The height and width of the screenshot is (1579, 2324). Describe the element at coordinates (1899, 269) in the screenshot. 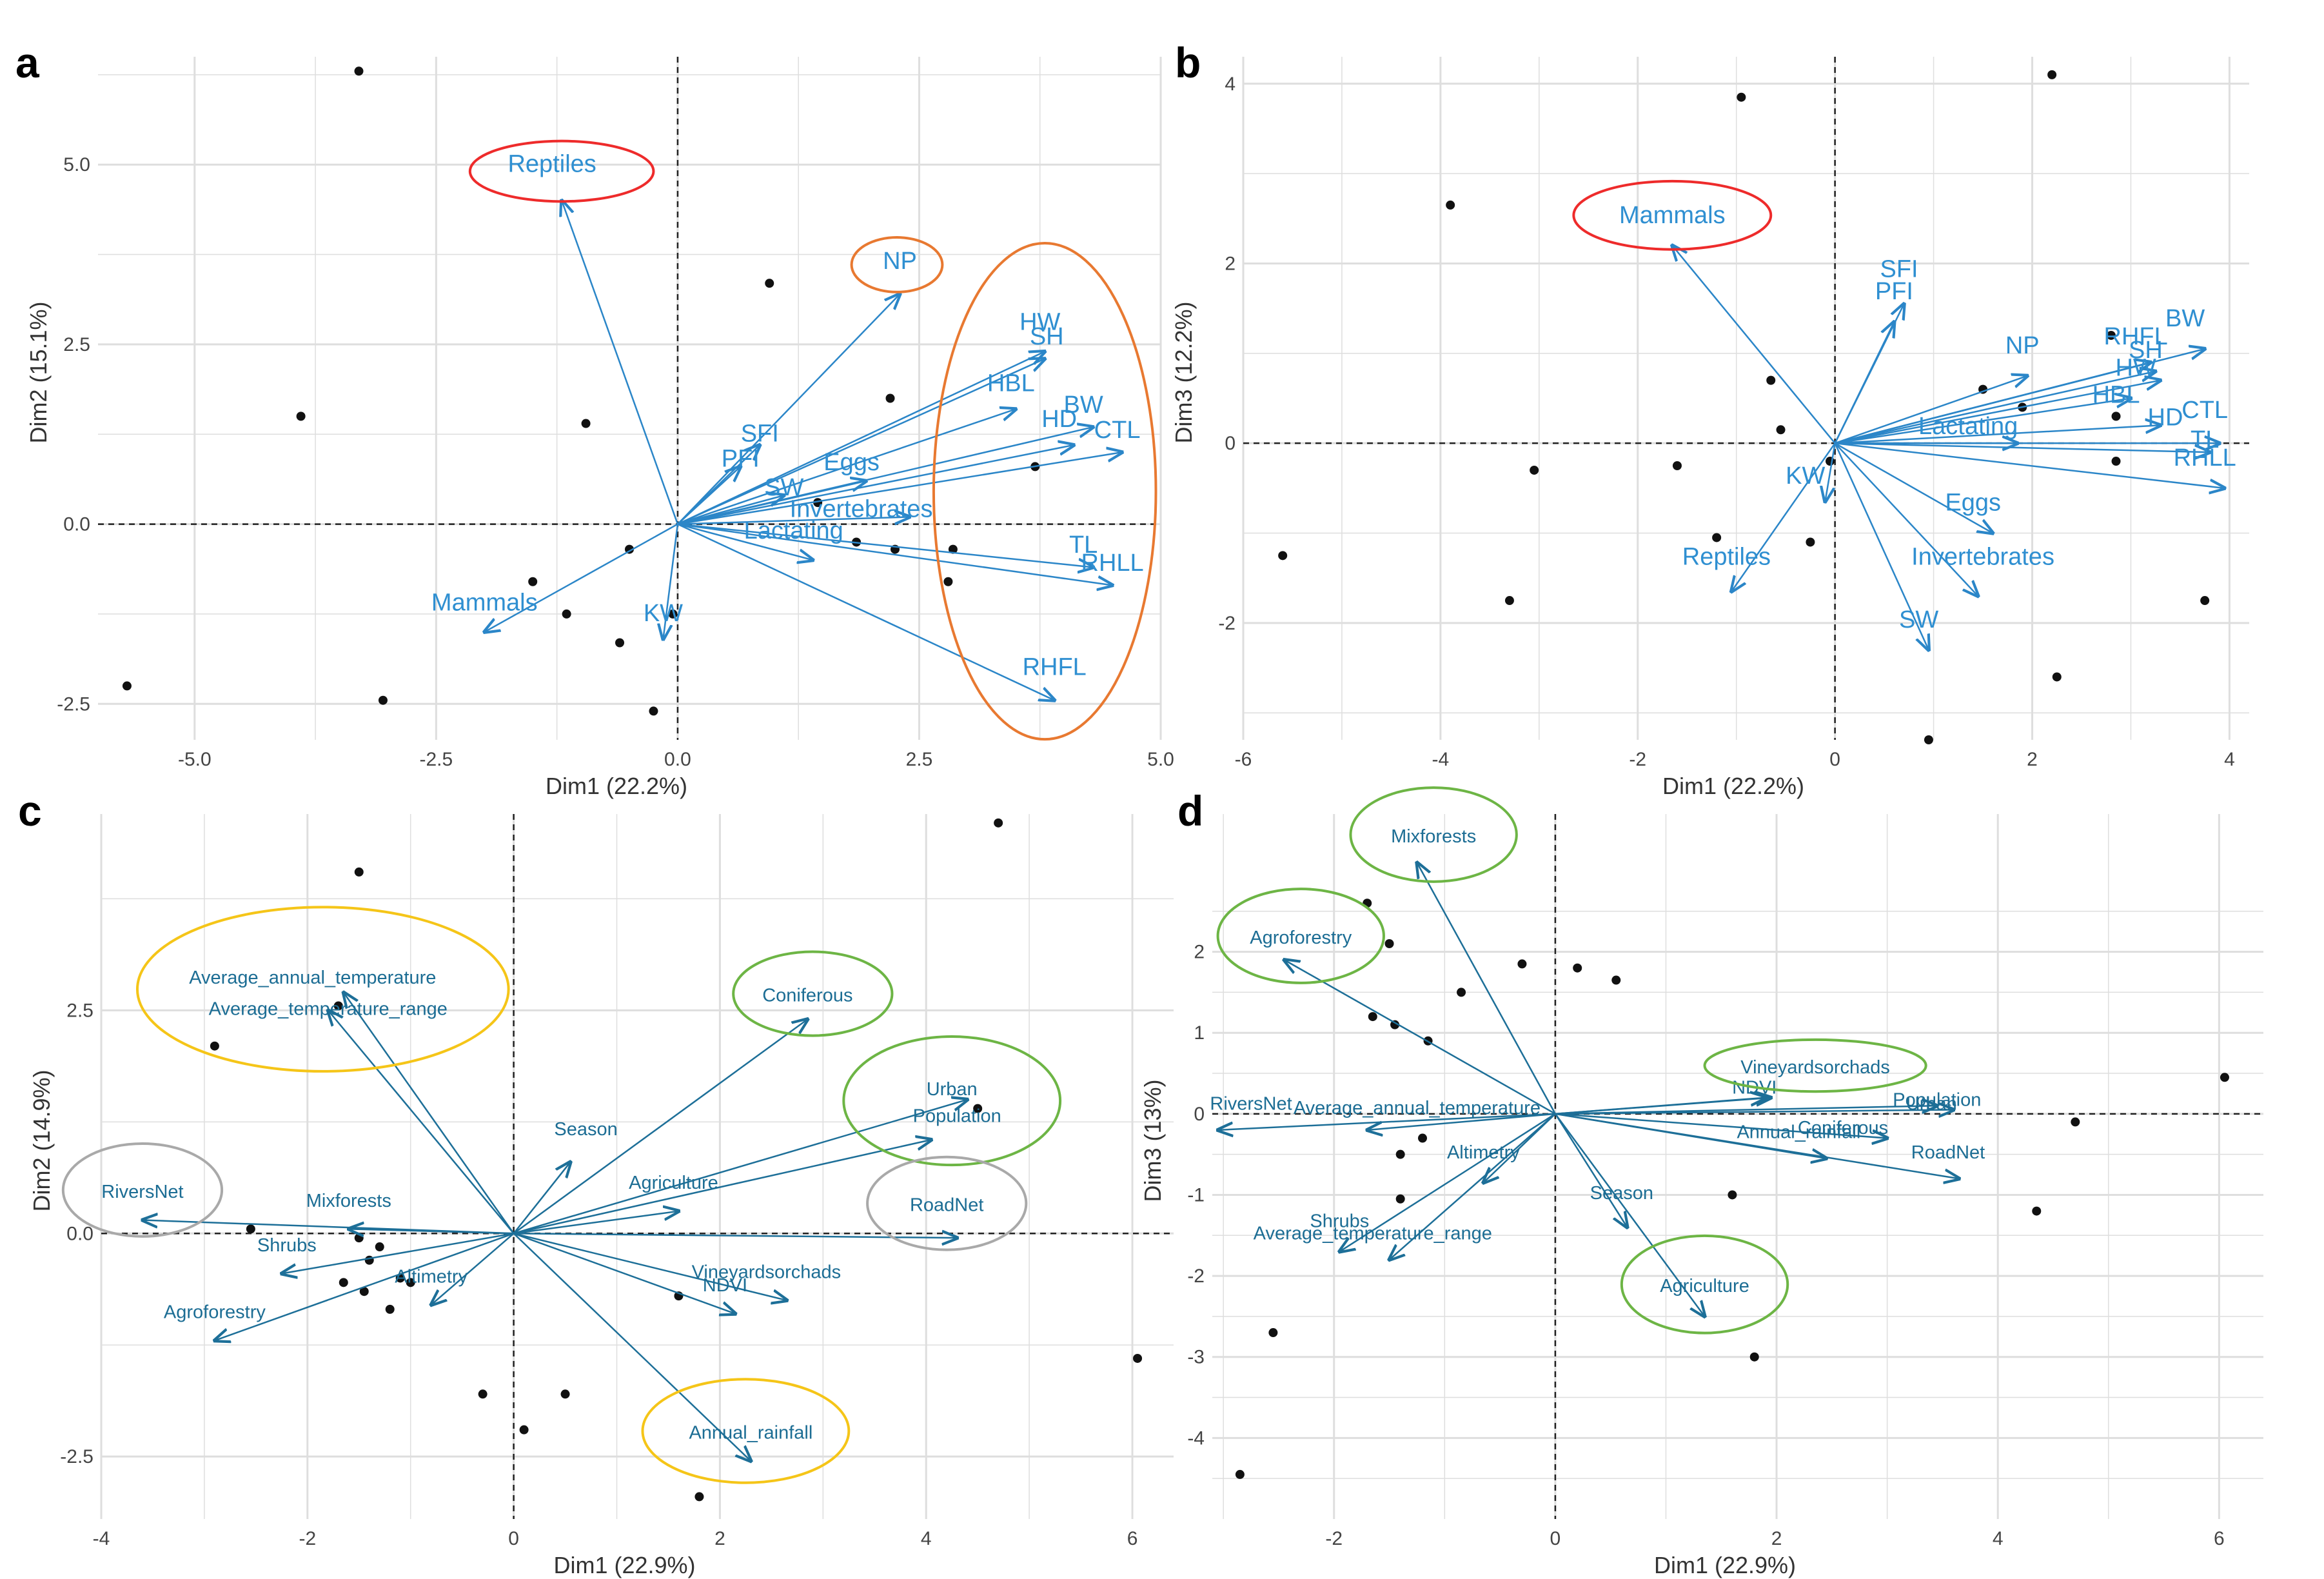

I see `loading-label: SFI` at that location.